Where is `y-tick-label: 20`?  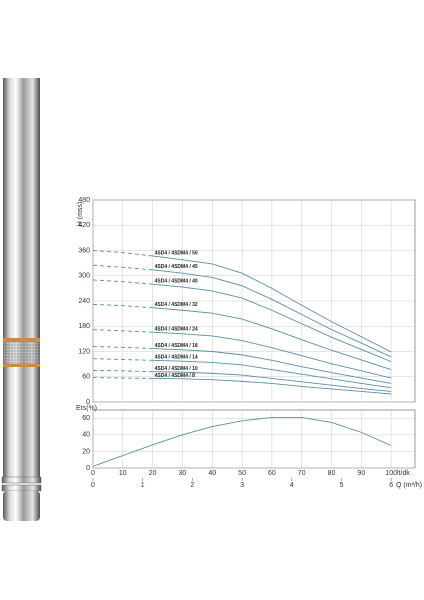
y-tick-label: 20 is located at coordinates (86, 451).